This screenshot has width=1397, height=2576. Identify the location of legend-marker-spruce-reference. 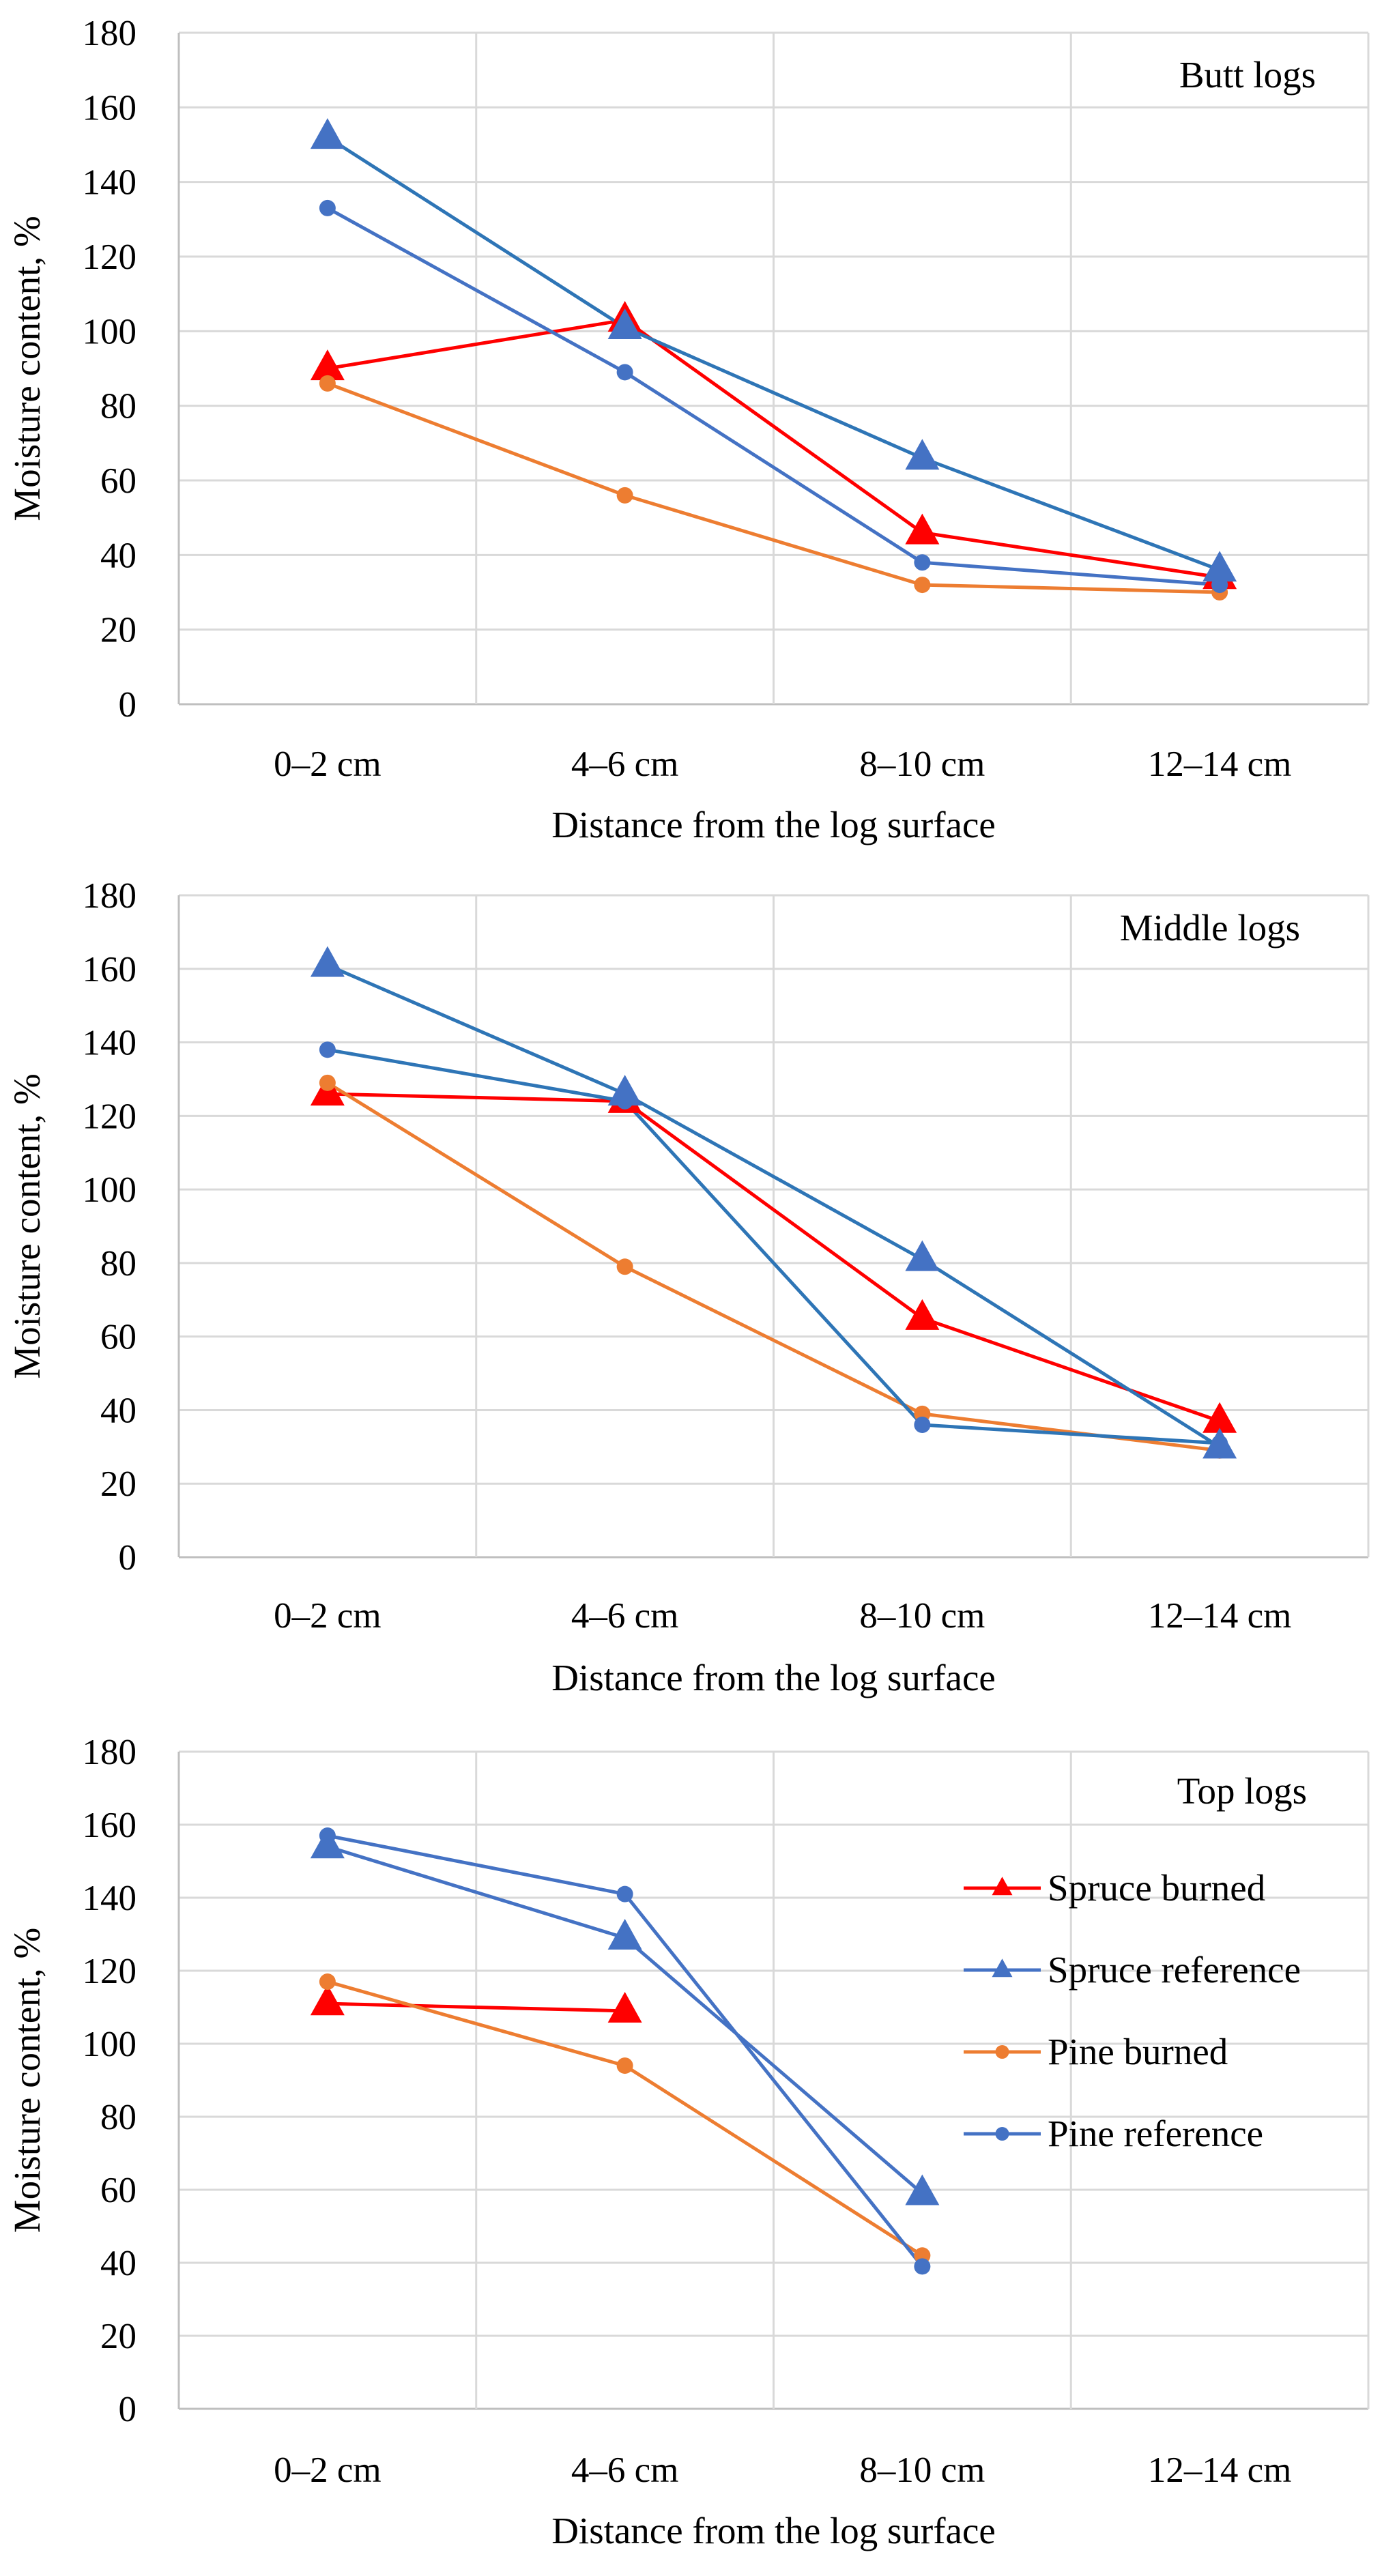
(1002, 1968).